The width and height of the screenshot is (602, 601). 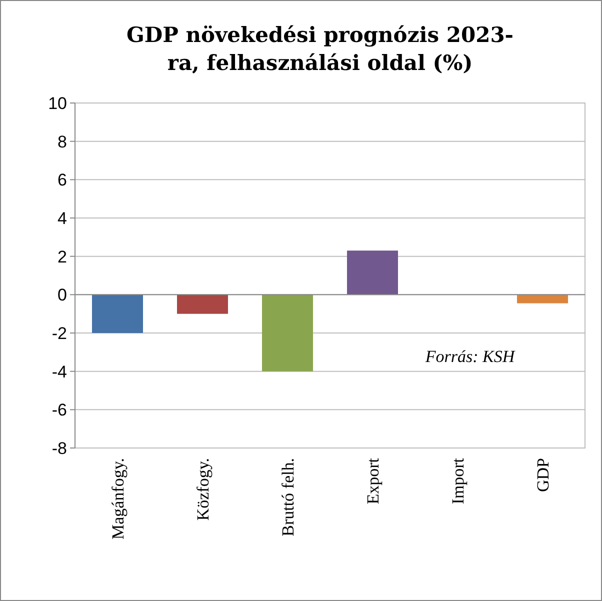 I want to click on y-tick-label: 4, so click(x=62, y=218).